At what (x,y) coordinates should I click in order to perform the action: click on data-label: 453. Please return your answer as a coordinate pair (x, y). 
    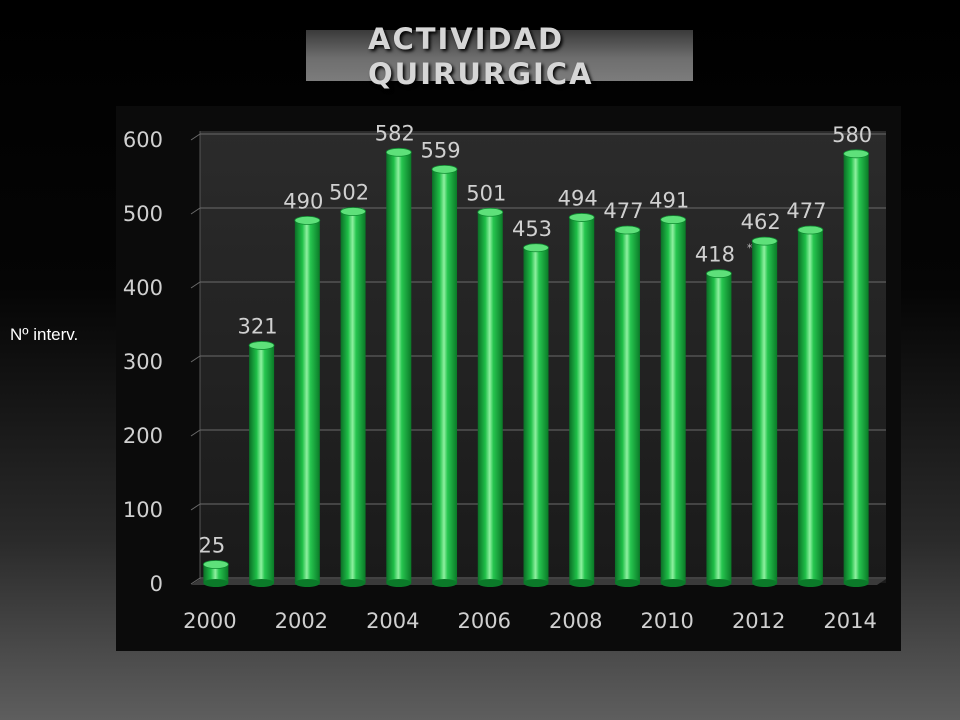
    Looking at the image, I should click on (532, 229).